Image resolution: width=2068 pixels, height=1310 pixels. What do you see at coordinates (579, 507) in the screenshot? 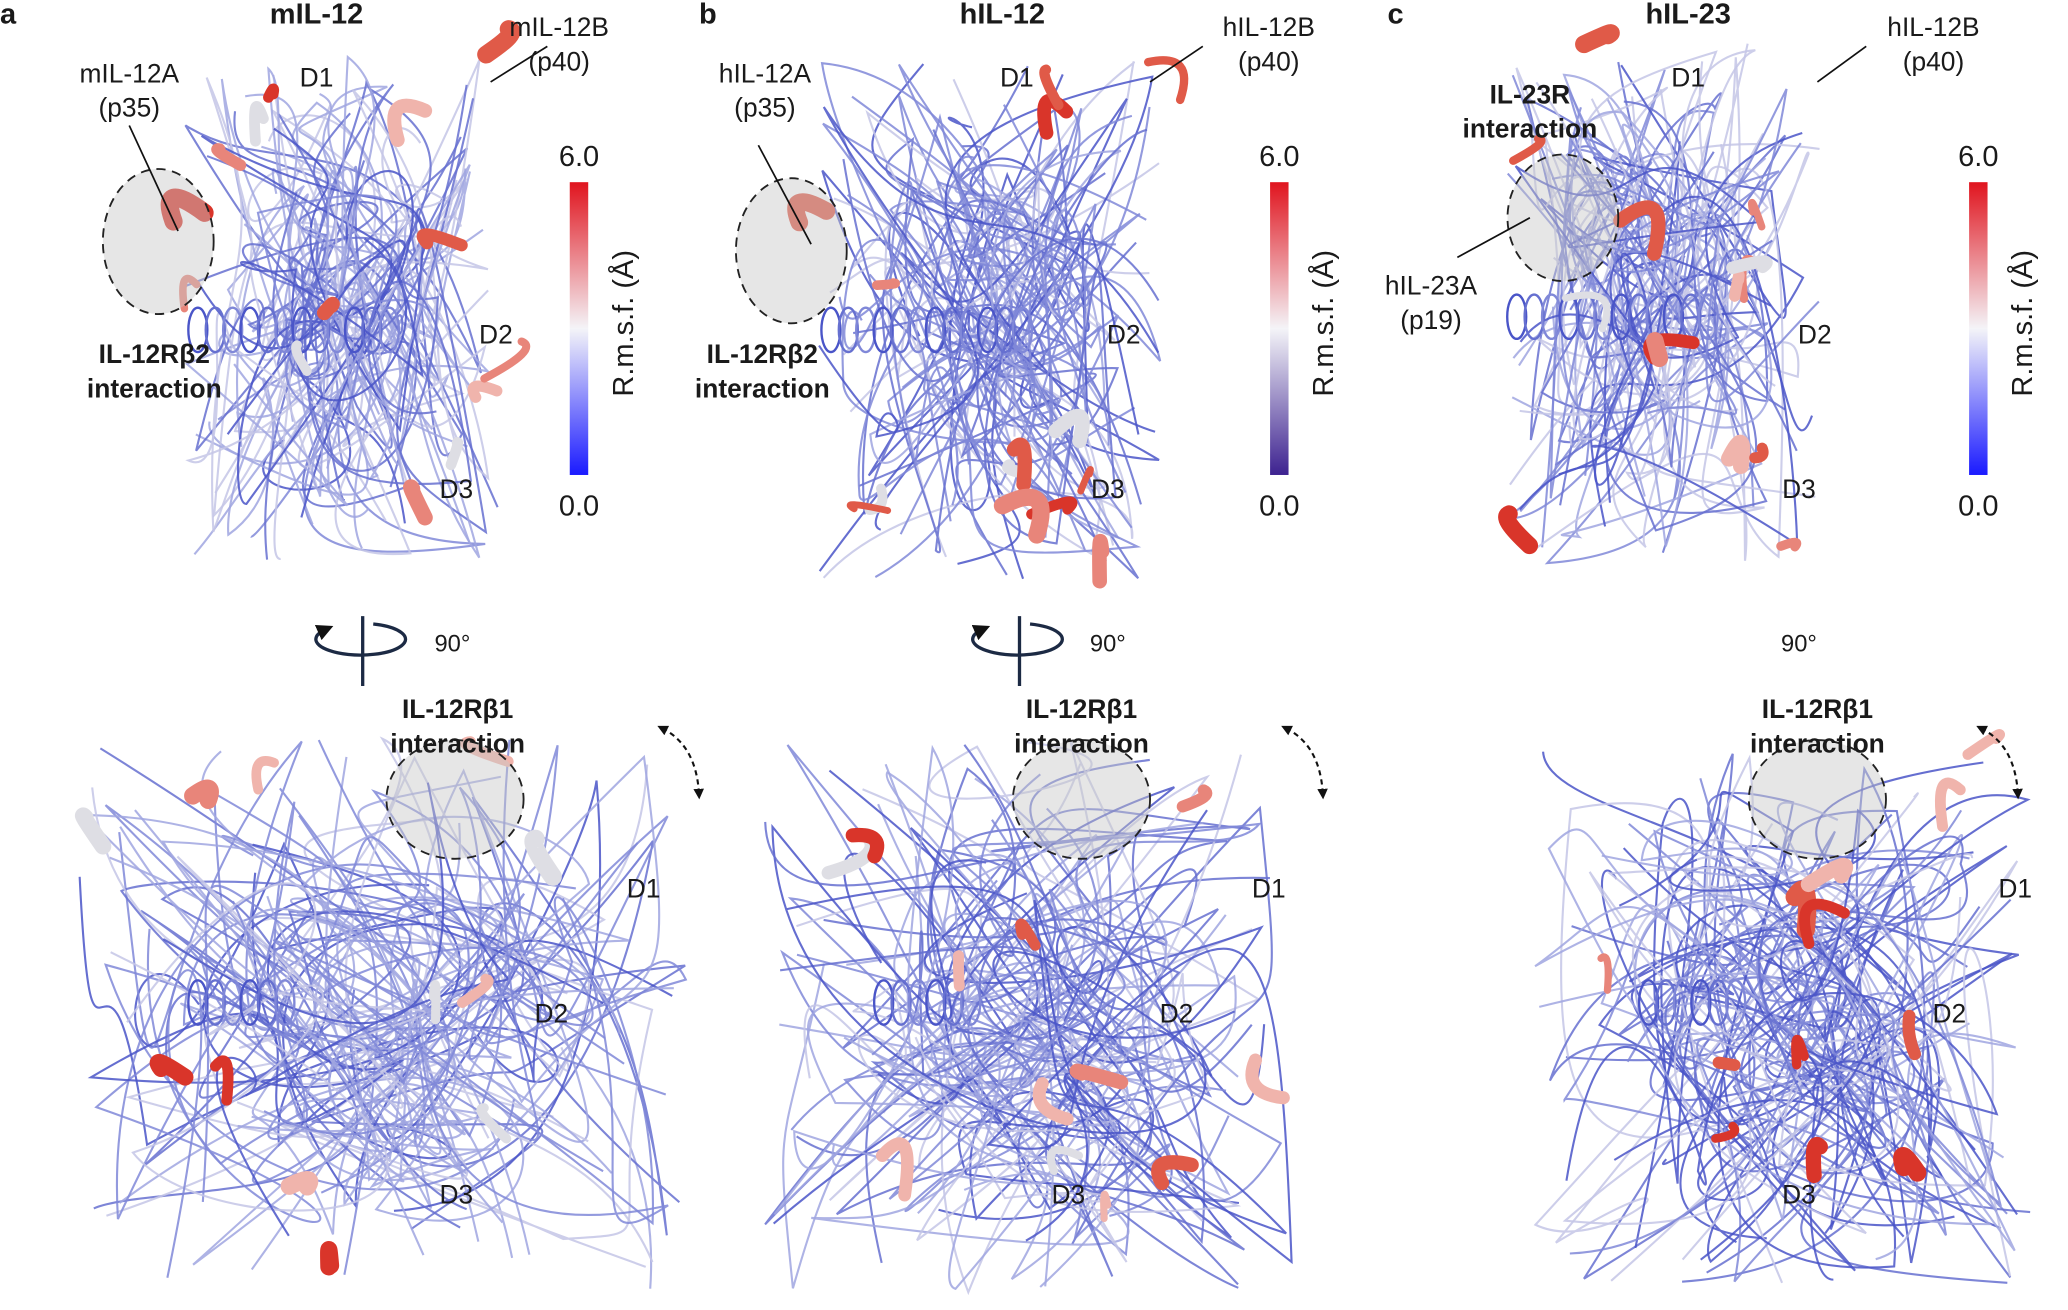
I see `colorbar-min: 0.0` at bounding box center [579, 507].